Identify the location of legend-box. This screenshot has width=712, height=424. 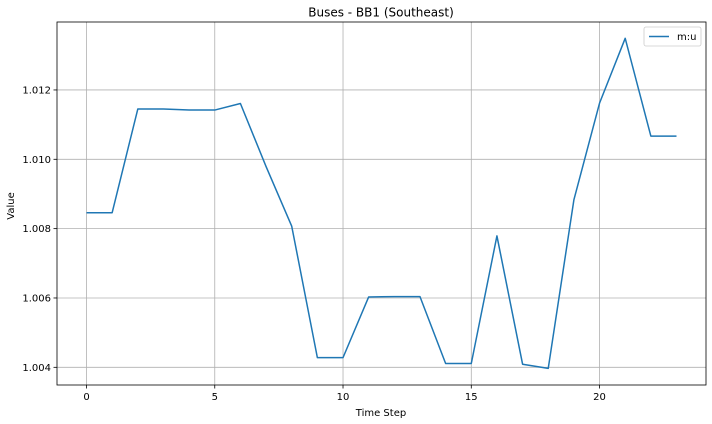
(672, 36).